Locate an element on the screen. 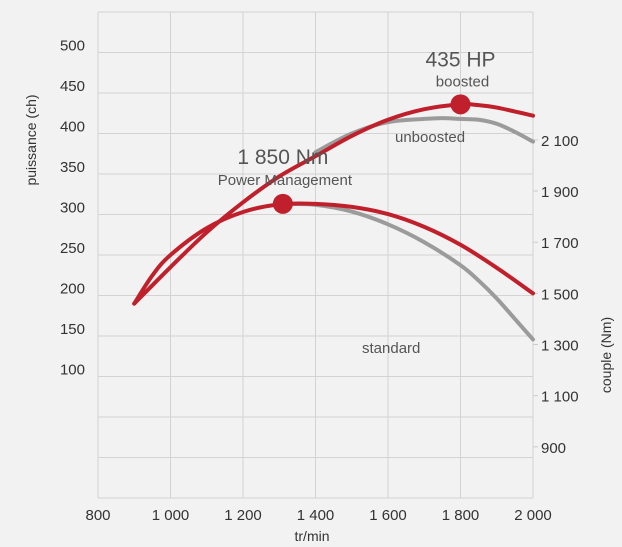 The image size is (622, 547). series-line-power-management is located at coordinates (333, 253).